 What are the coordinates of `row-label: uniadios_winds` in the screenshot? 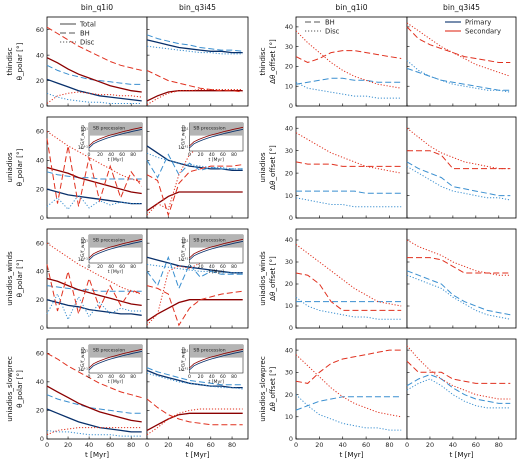 It's located at (262, 278).